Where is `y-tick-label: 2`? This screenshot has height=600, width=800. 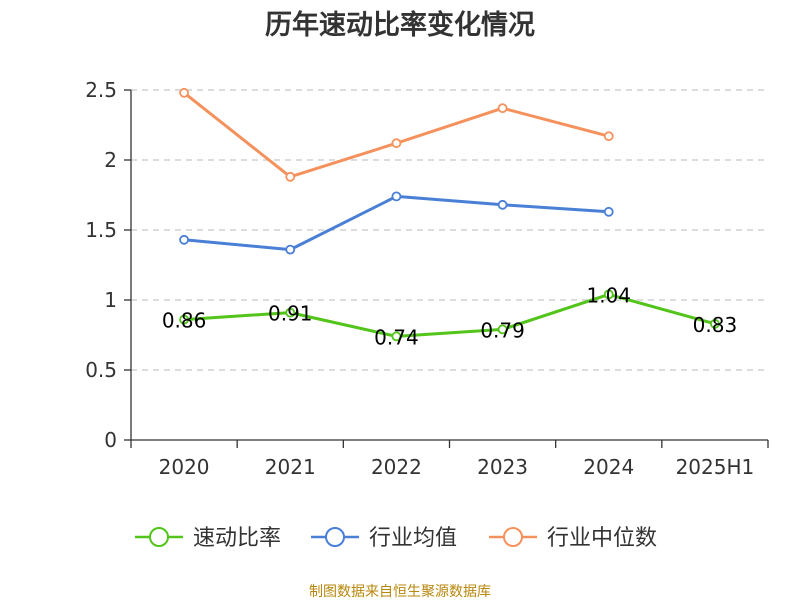
y-tick-label: 2 is located at coordinates (110, 160).